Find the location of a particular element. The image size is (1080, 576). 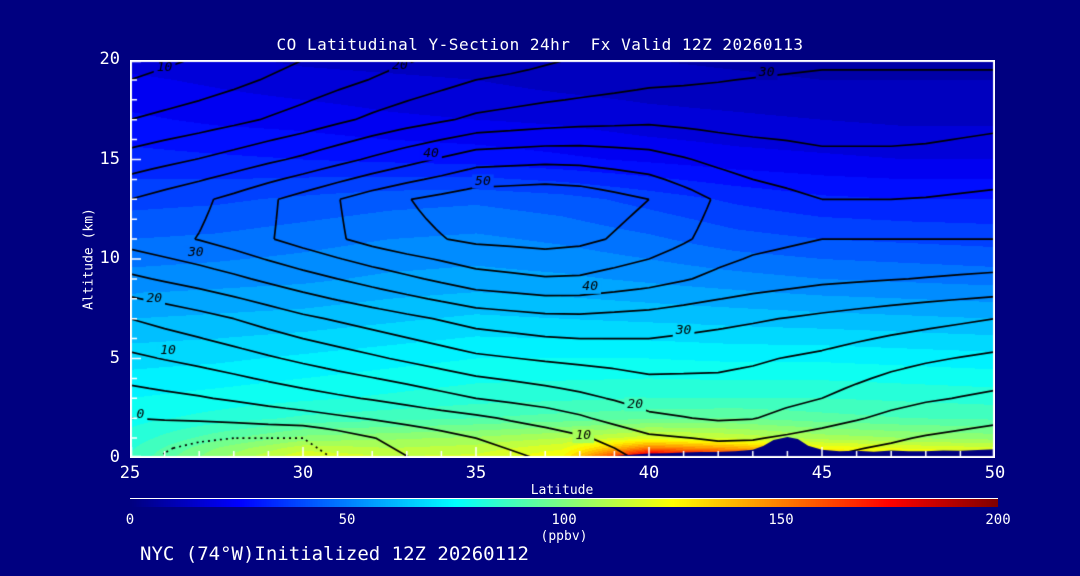

colorbar-tick-label: 200 is located at coordinates (998, 520).